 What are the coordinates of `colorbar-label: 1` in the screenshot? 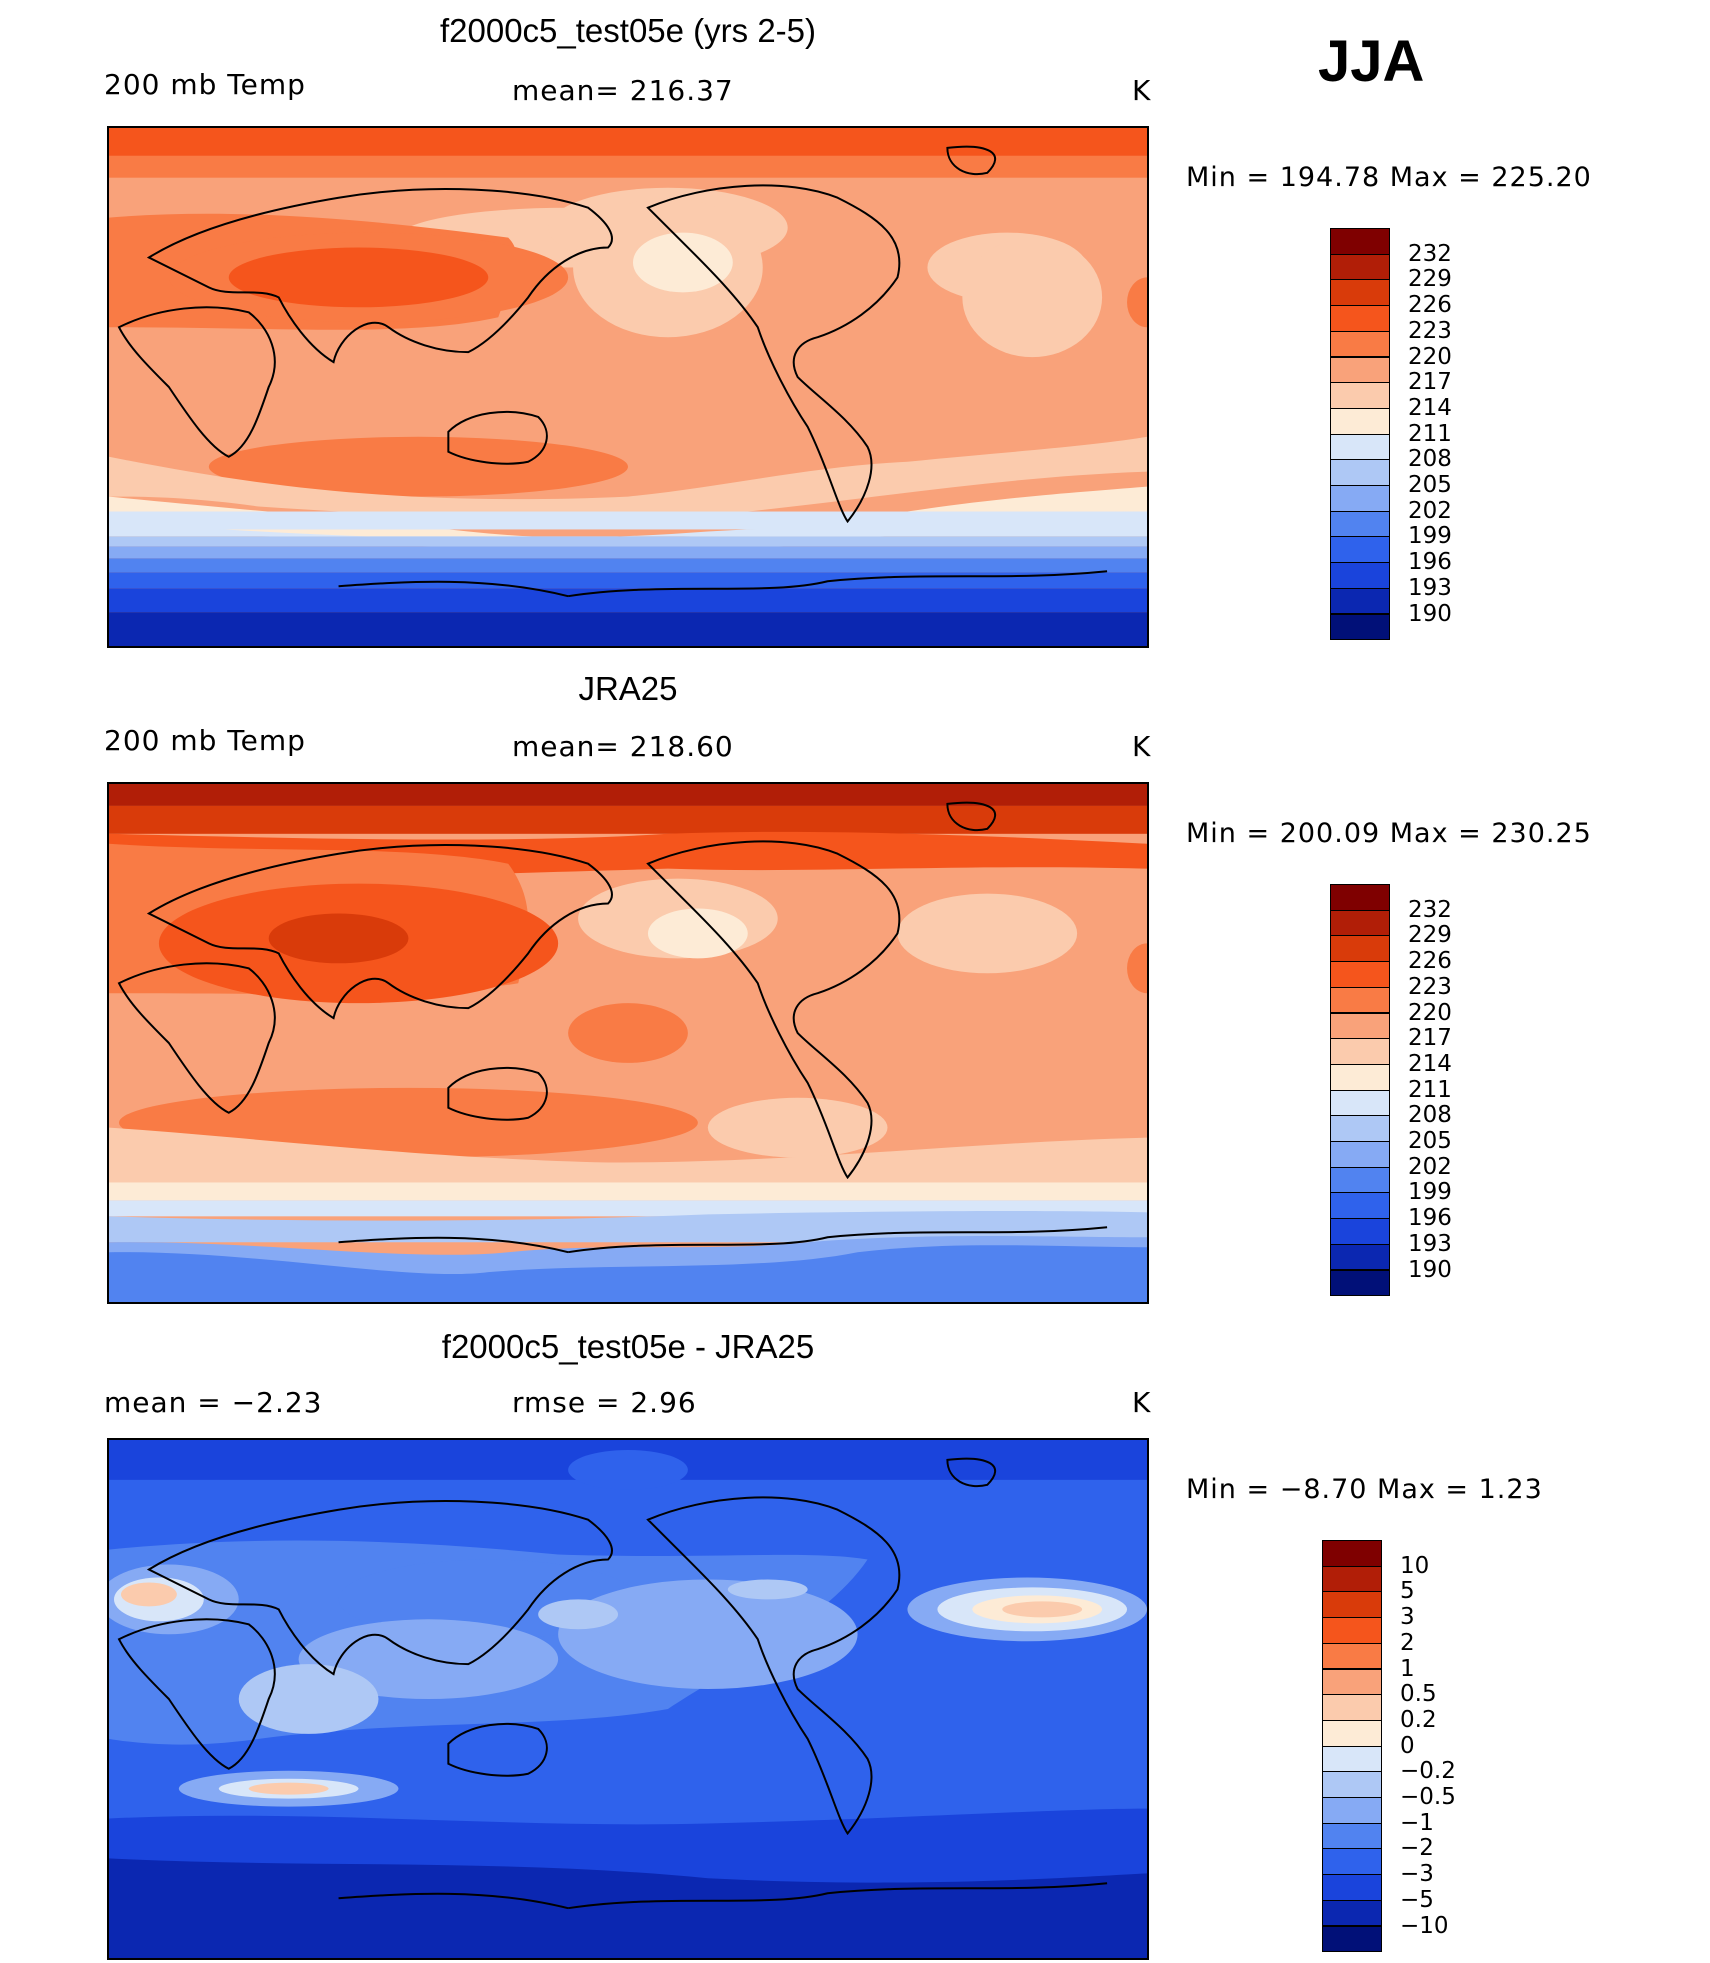 It's located at (1407, 1668).